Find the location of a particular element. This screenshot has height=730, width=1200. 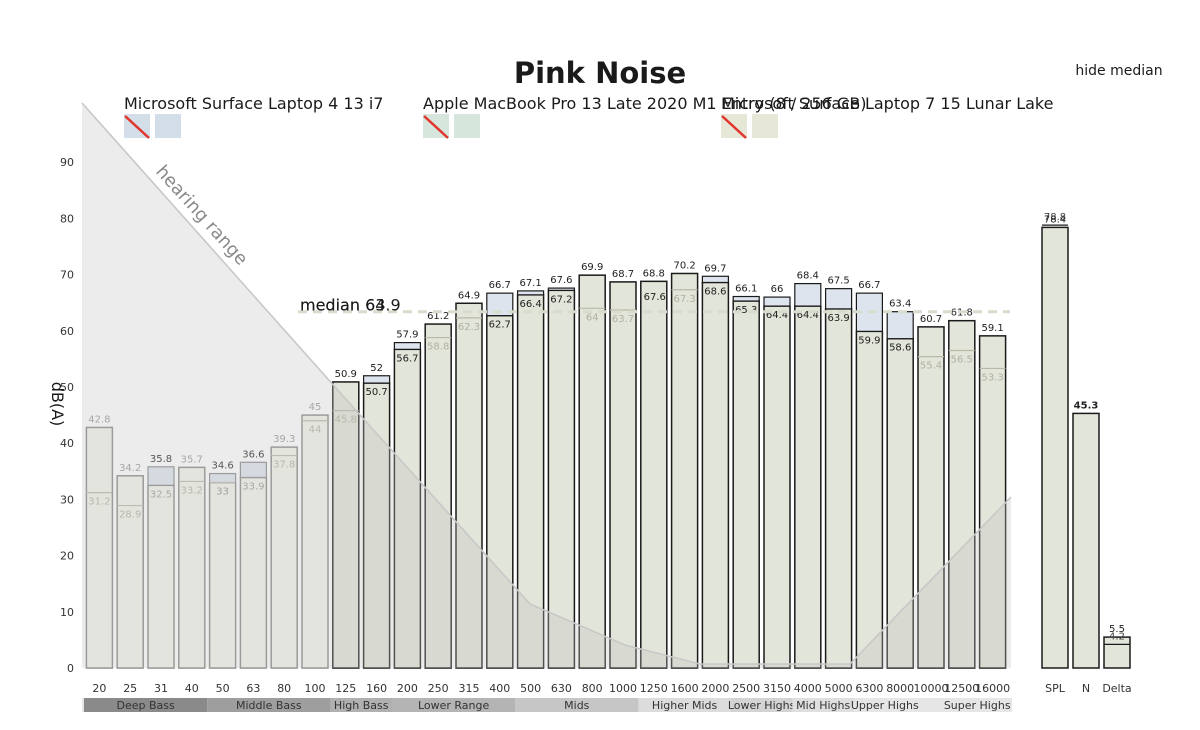

bar-value-label: 65.3 is located at coordinates (746, 310).